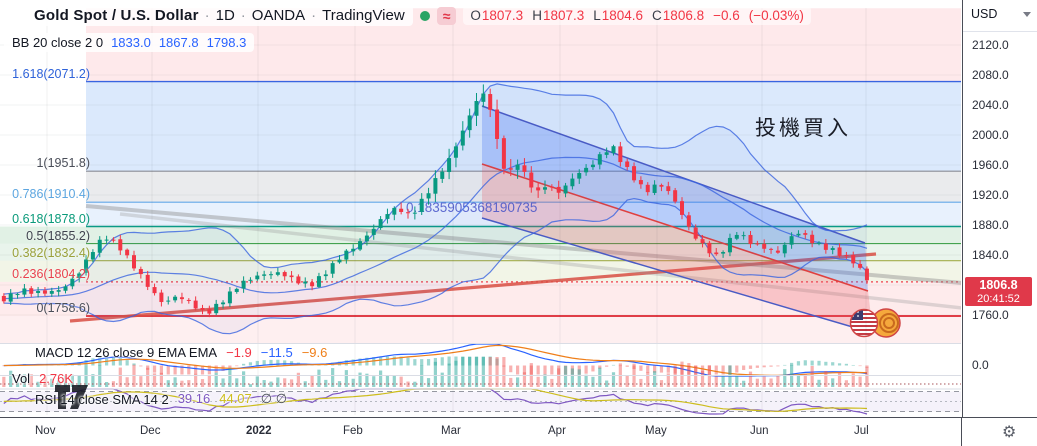  Describe the element at coordinates (1027, 14) in the screenshot. I see `chevron-down-icon` at that location.